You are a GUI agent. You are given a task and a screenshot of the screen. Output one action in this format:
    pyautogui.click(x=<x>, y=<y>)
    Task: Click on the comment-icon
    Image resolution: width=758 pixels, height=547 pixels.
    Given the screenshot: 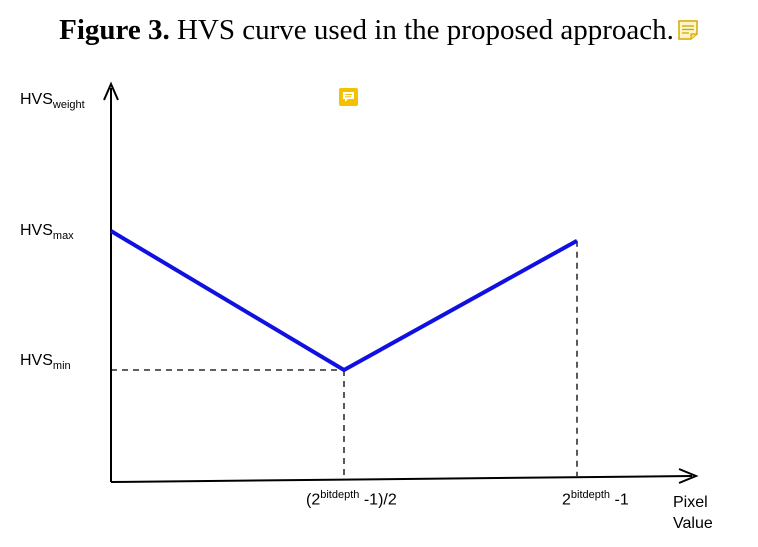 What is the action you would take?
    pyautogui.click(x=348, y=97)
    